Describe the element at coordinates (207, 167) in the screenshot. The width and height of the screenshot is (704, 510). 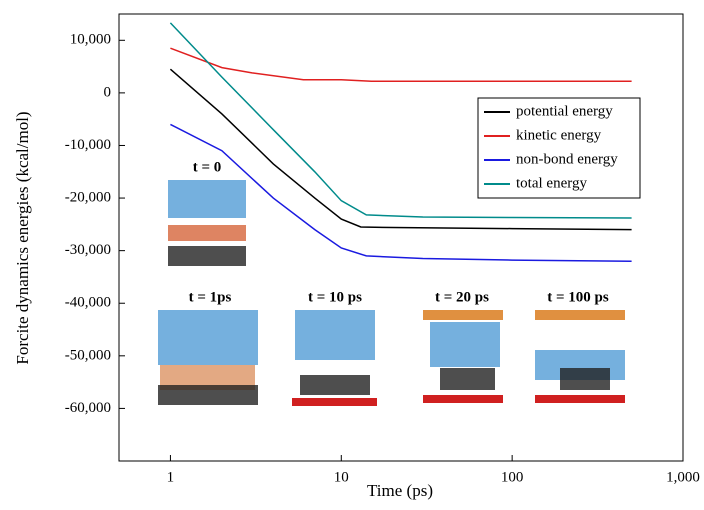
I see `annotation: t = 0` at that location.